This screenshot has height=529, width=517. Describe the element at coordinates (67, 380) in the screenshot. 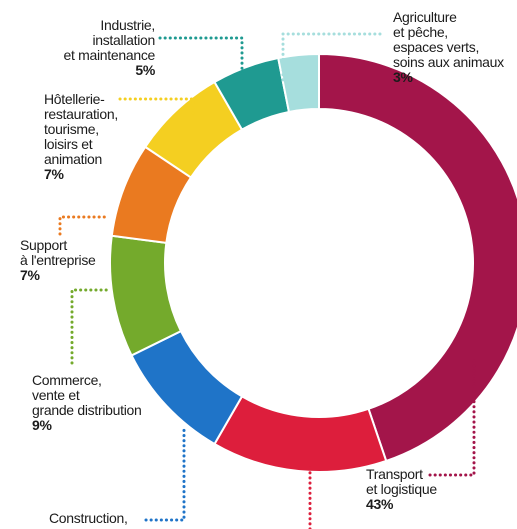

I see `label-commerce-line1: Commerce,` at that location.